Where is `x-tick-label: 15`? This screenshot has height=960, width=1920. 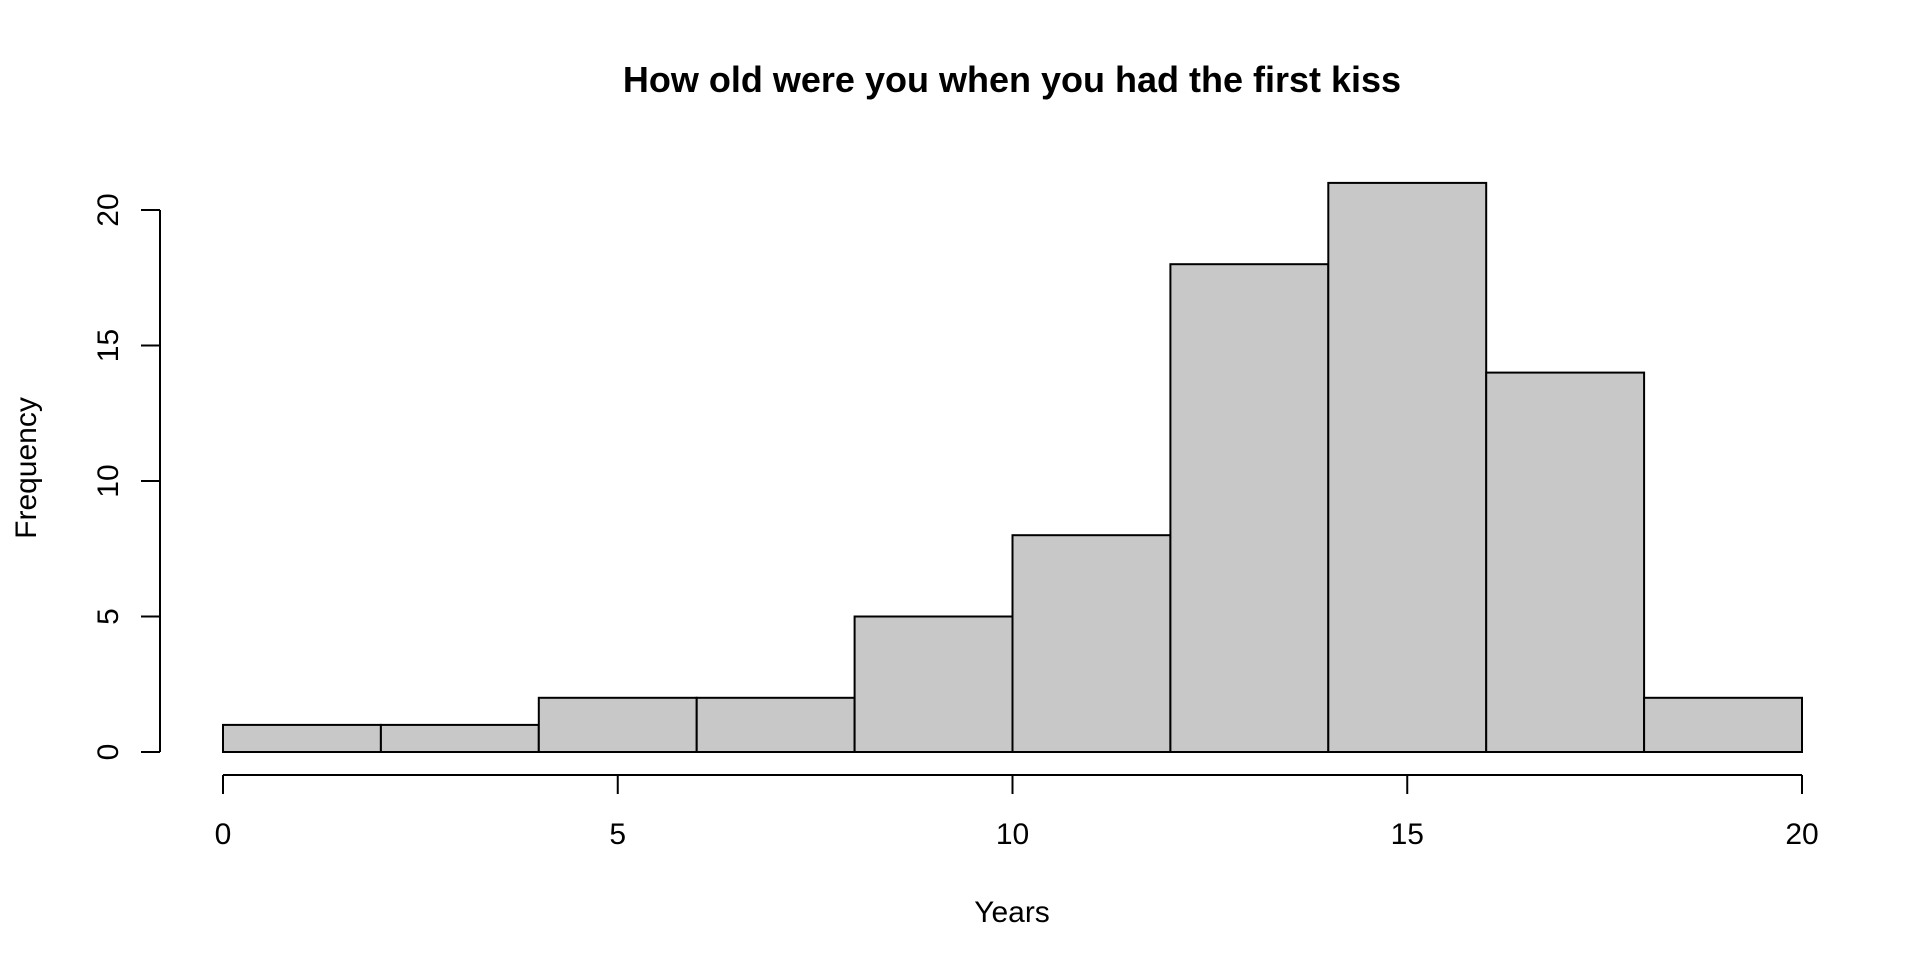
x-tick-label: 15 is located at coordinates (1407, 834).